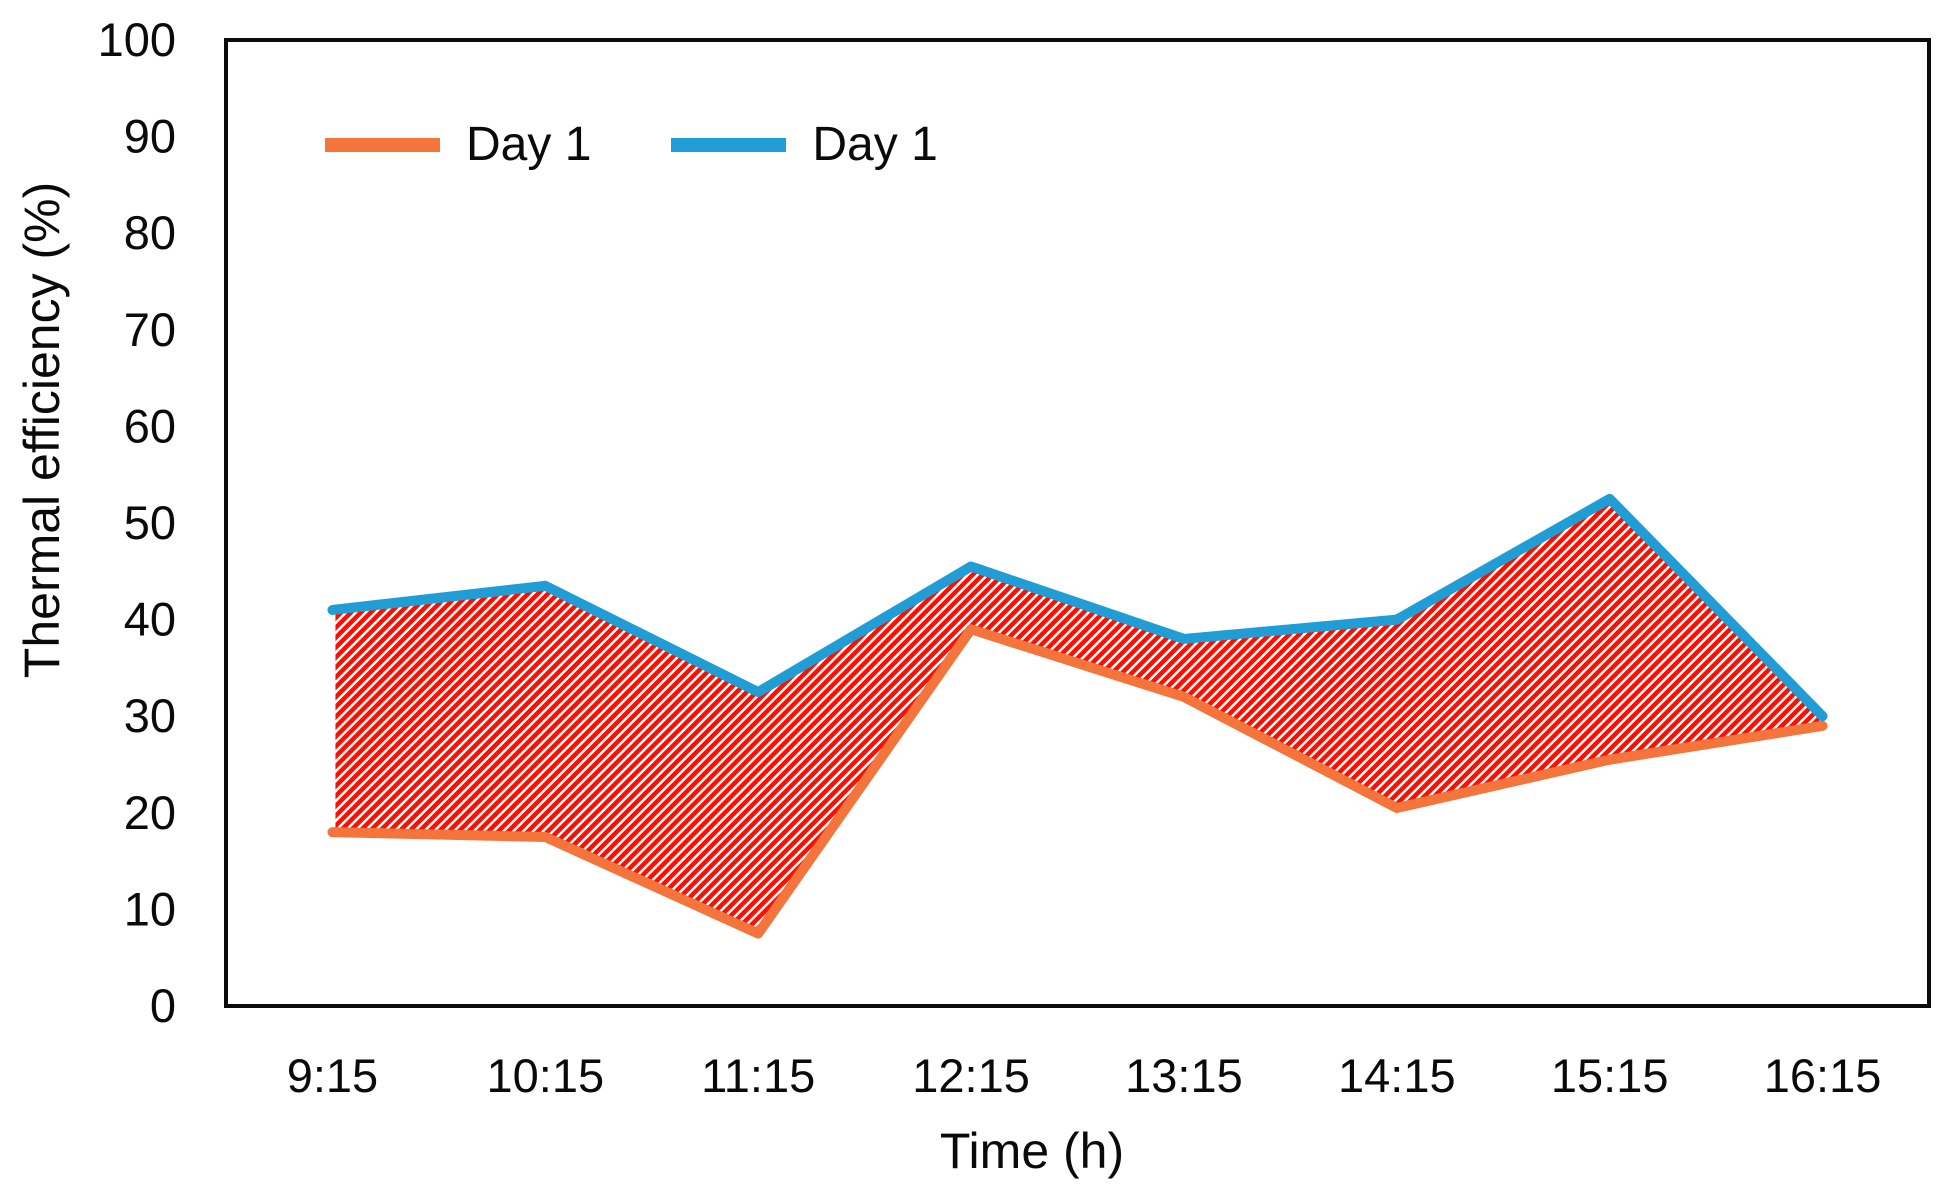 This screenshot has width=1952, height=1196. Describe the element at coordinates (1184, 1075) in the screenshot. I see `x-tick-label: 13:15` at that location.